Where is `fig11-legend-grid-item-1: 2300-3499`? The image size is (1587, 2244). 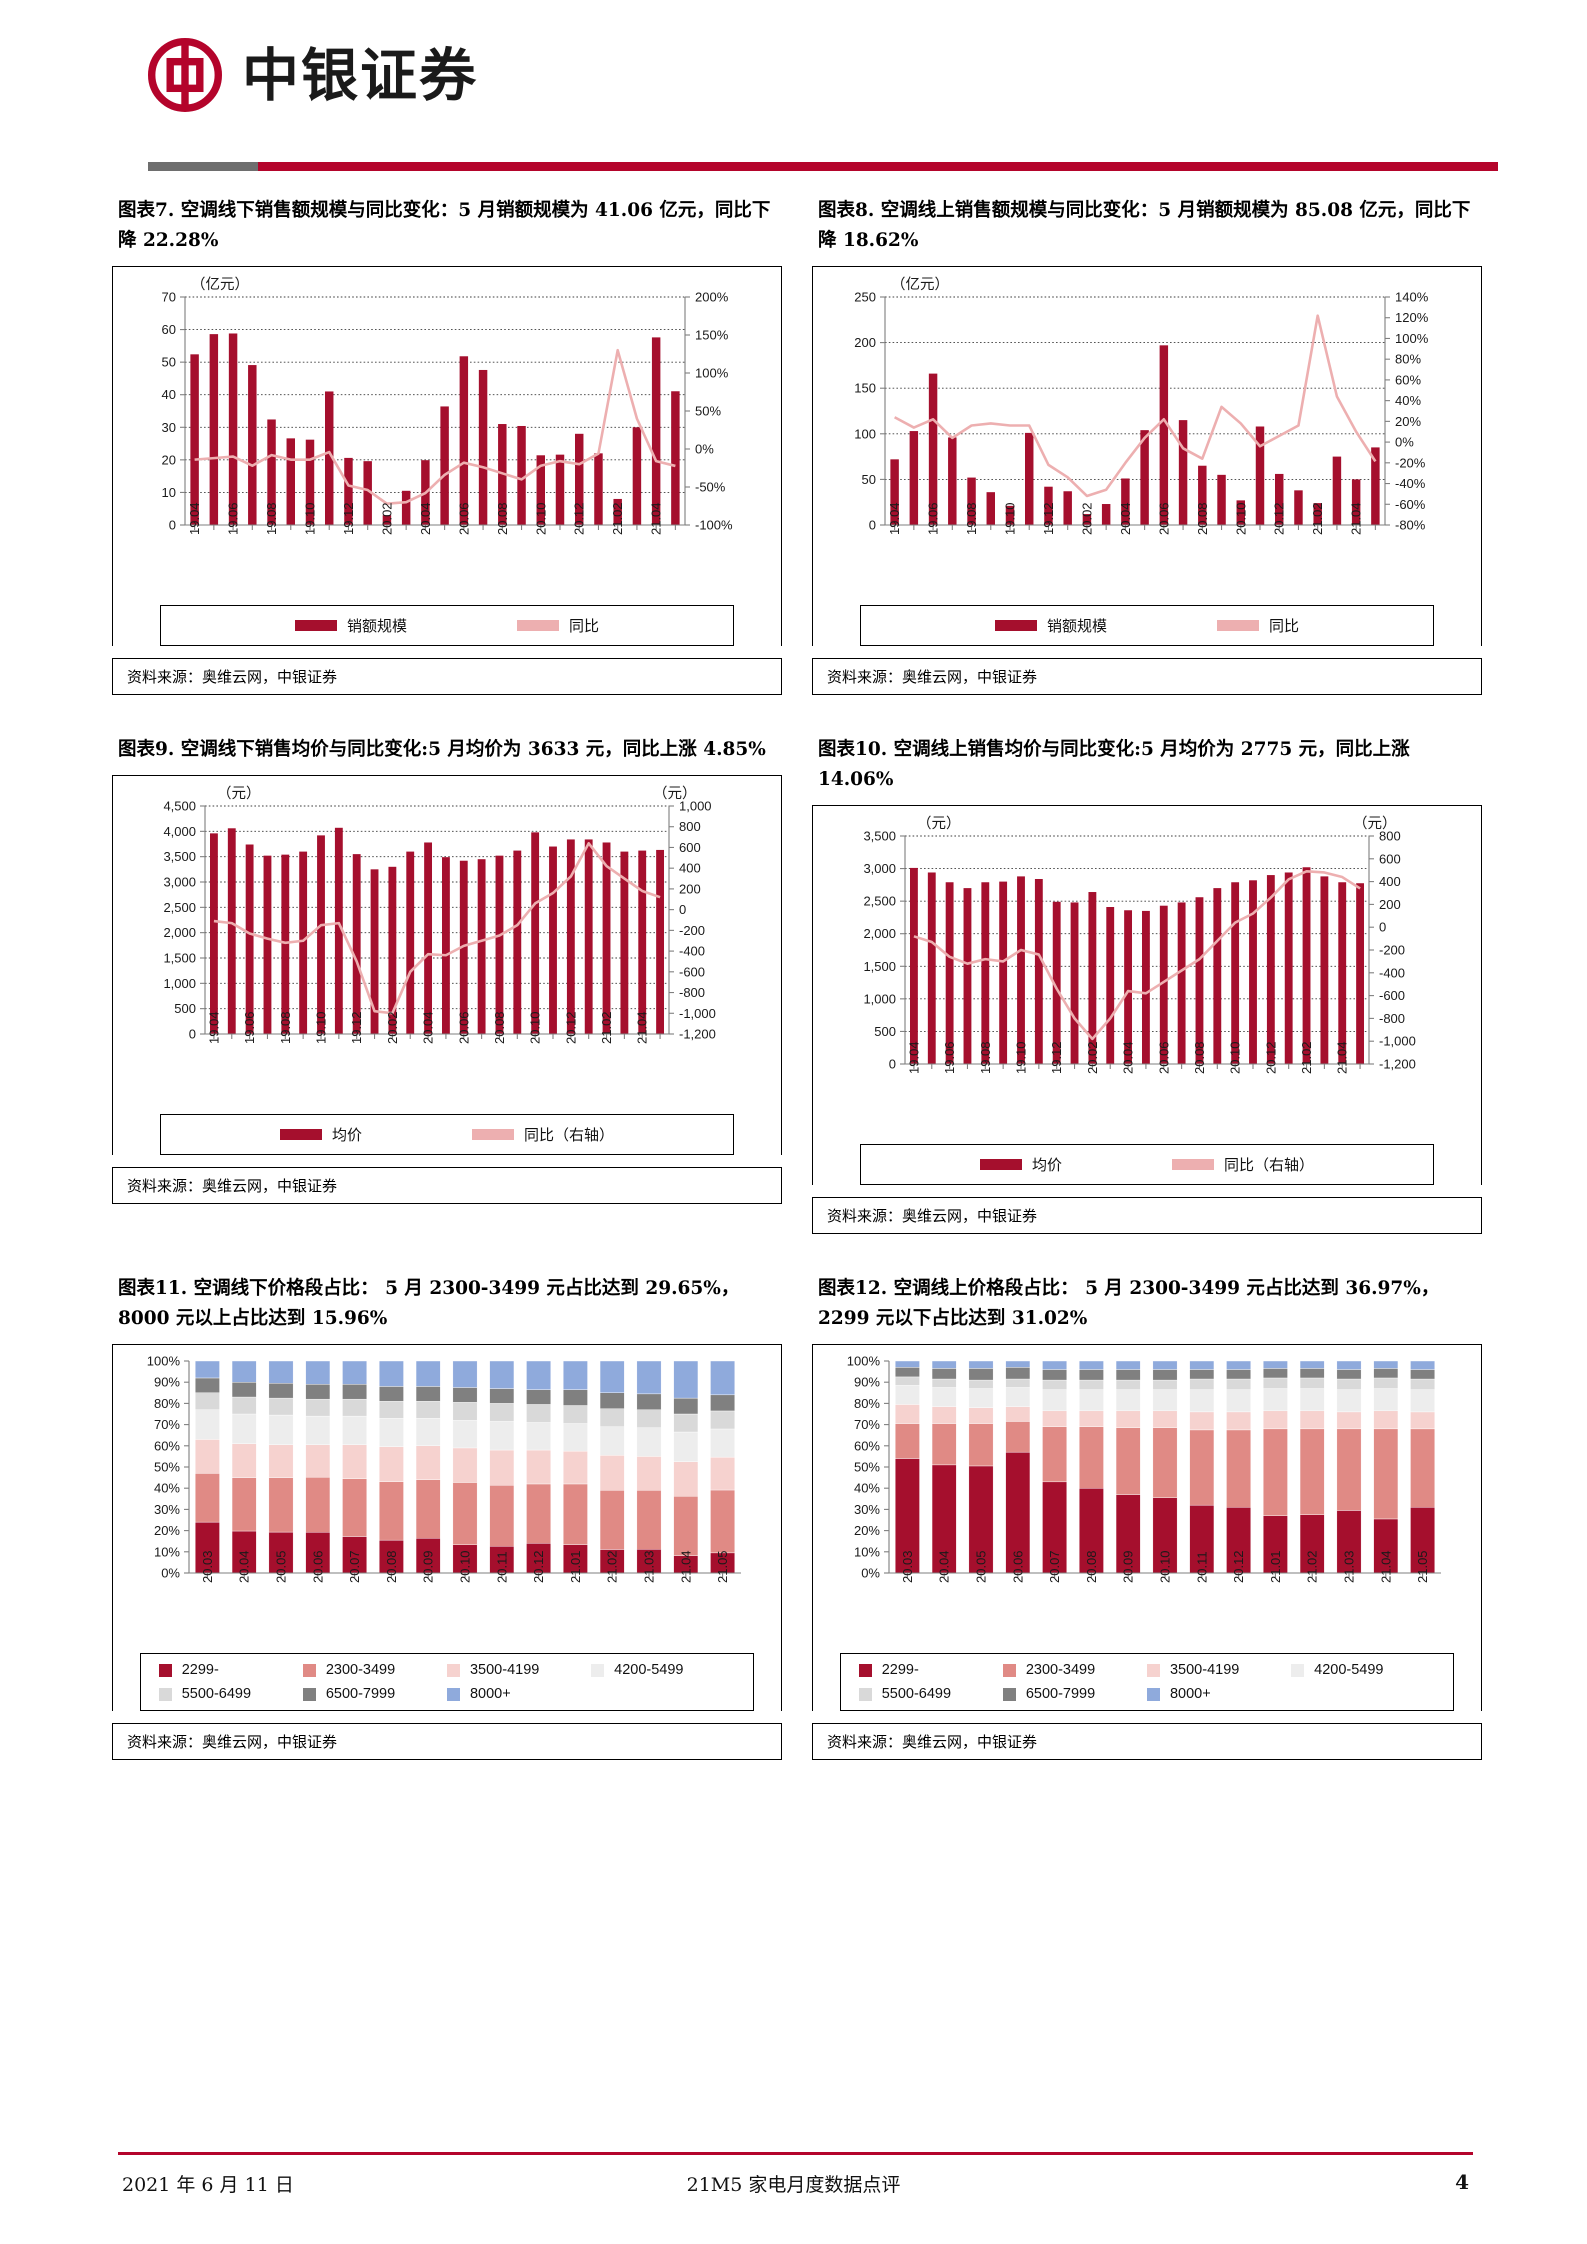 fig11-legend-grid-item-1: 2300-3499 is located at coordinates (374, 1670).